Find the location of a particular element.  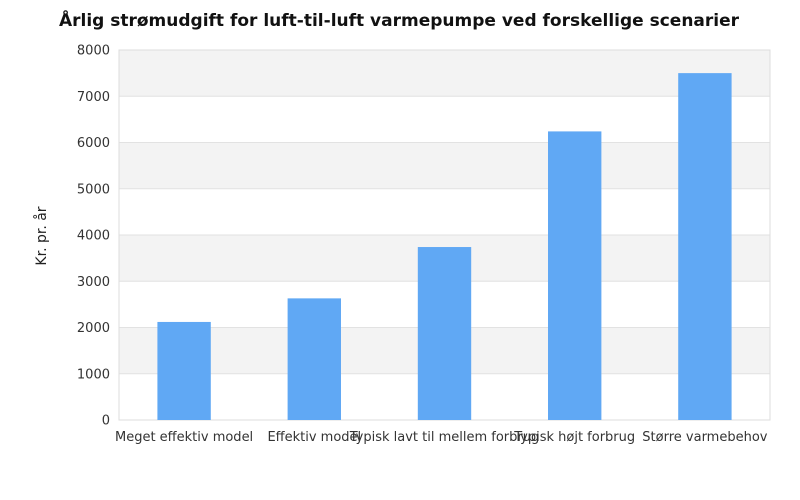

y-axis-ticks: 0 1000 2000 3000 4000 5000 6000 7000 8000 is located at coordinates (93, 236).